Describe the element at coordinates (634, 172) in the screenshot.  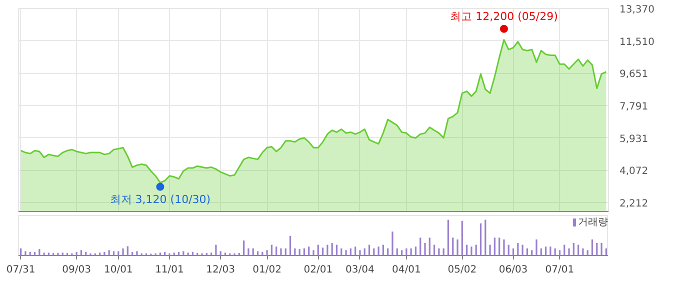
I see `y-tick-label: 4,072` at that location.